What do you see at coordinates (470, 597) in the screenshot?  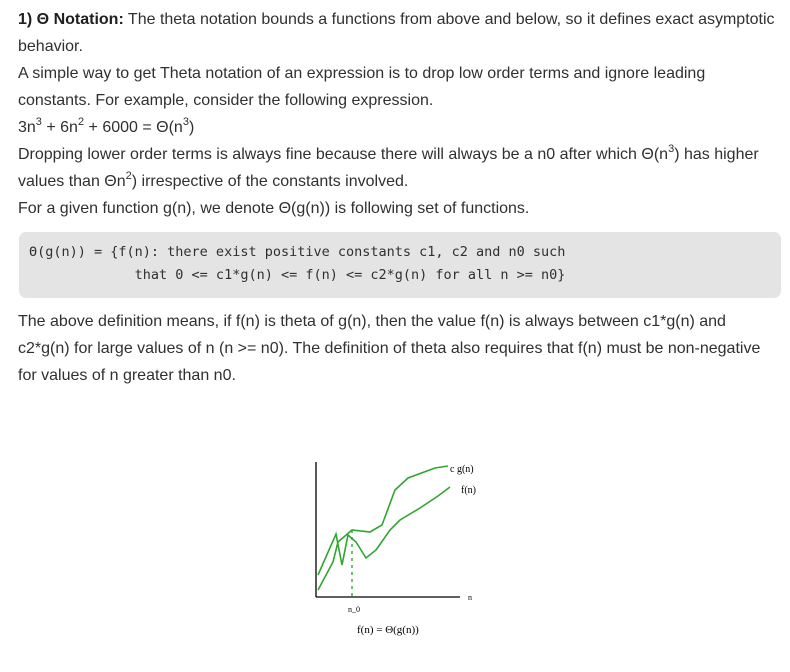 I see `n-label: n` at bounding box center [470, 597].